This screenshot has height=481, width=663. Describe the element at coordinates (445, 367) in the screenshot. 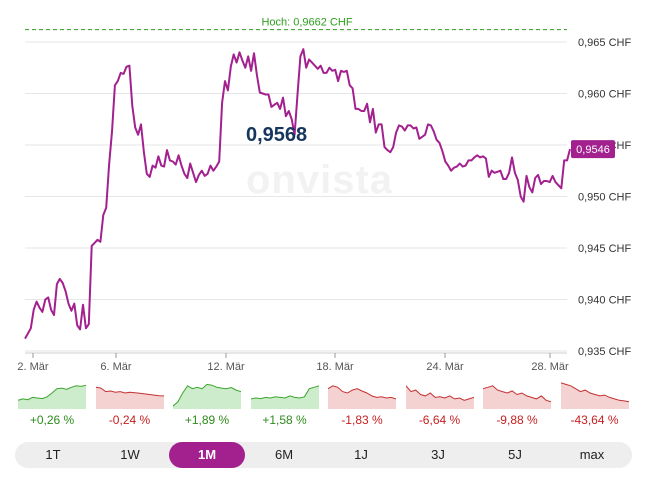

I see `x-tick-label: 24. Mär` at that location.